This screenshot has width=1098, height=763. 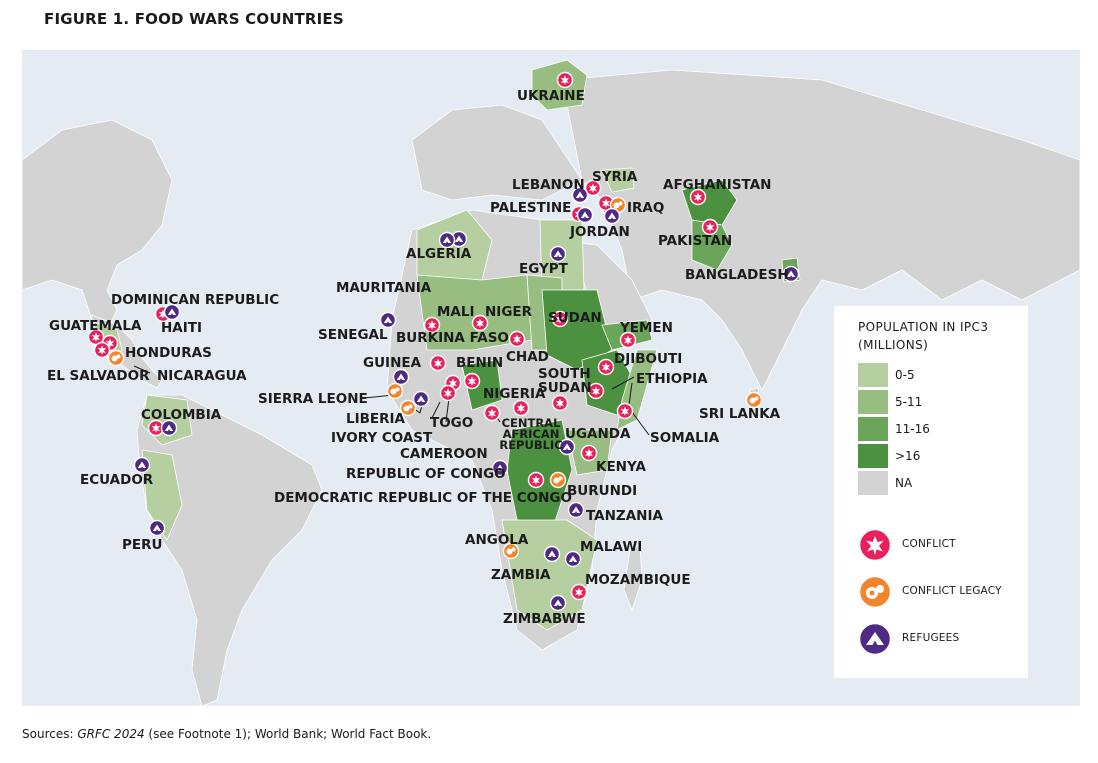 What do you see at coordinates (439, 254) in the screenshot?
I see `label-algeria: ALGERIA` at bounding box center [439, 254].